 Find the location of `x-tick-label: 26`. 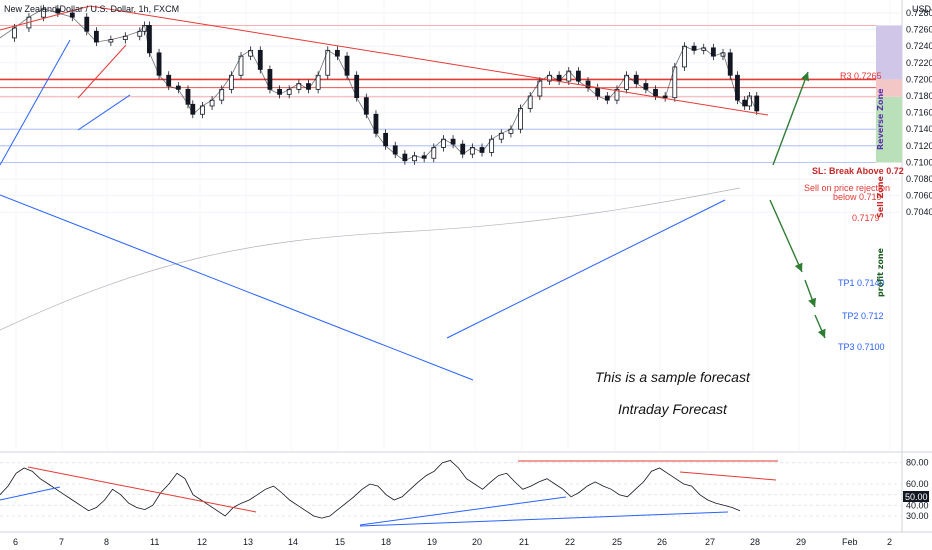

x-tick-label: 26 is located at coordinates (662, 542).